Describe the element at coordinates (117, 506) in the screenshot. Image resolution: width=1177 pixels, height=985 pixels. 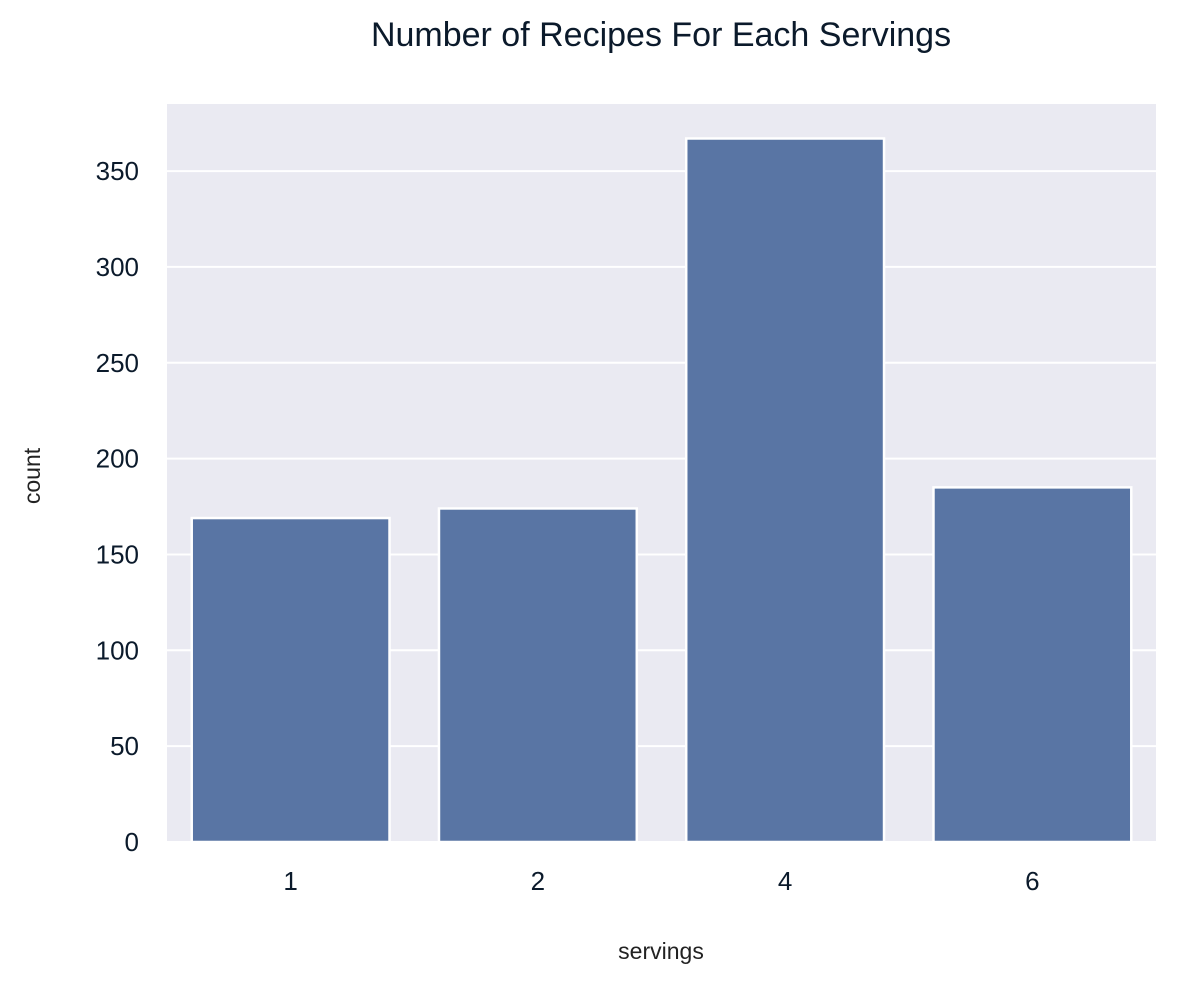
I see `y-axis-ticks: 0 50 100 150 200 250 300 350` at that location.